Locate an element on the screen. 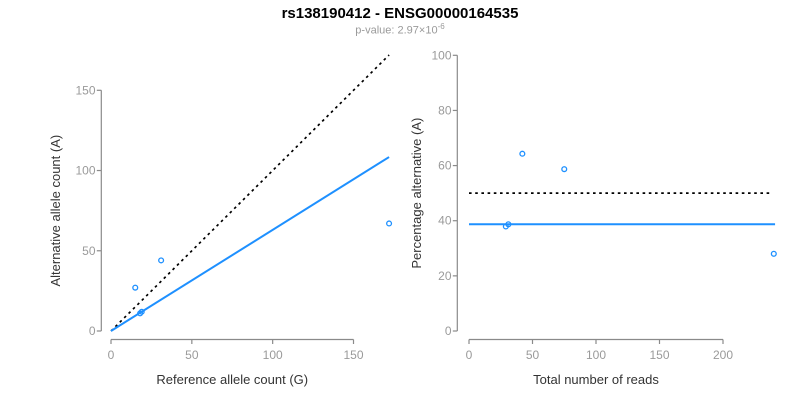 The width and height of the screenshot is (800, 400). pvalue-base: p-value: 2.97×10 is located at coordinates (396, 30).